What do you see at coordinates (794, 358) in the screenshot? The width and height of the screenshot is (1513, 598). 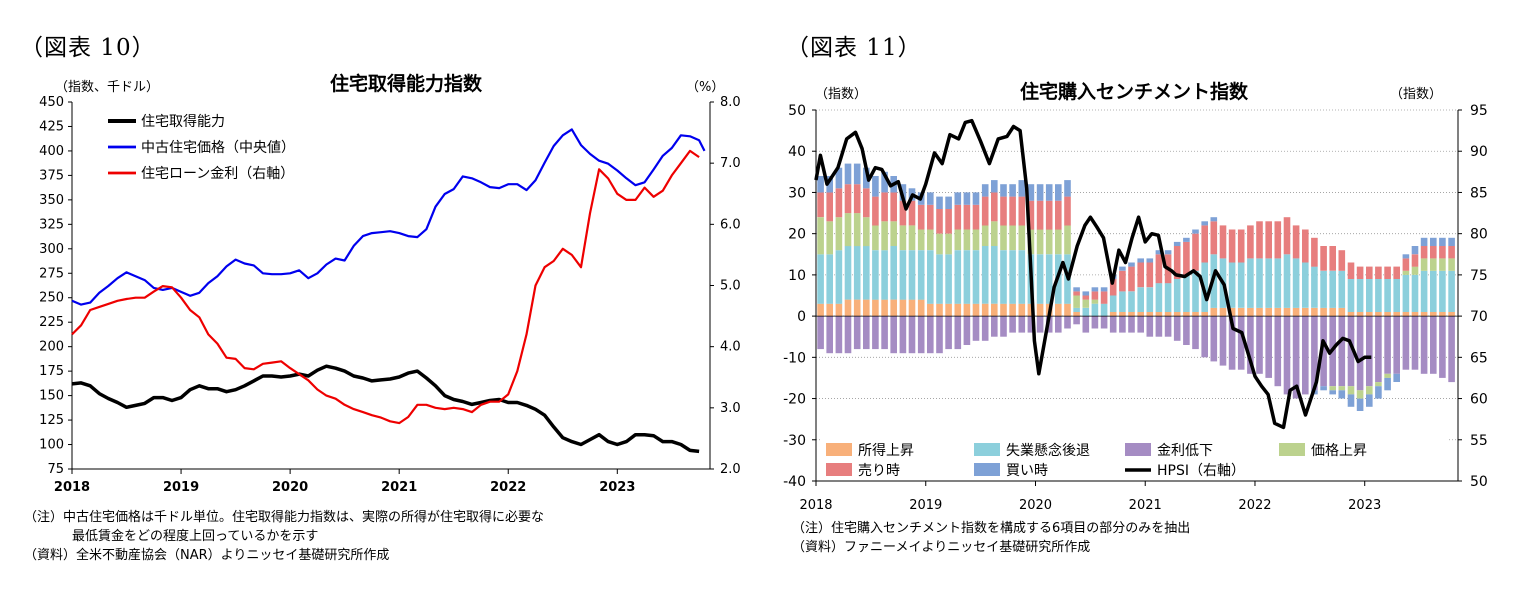 I see `chart2-left-tick-label: -10` at bounding box center [794, 358].